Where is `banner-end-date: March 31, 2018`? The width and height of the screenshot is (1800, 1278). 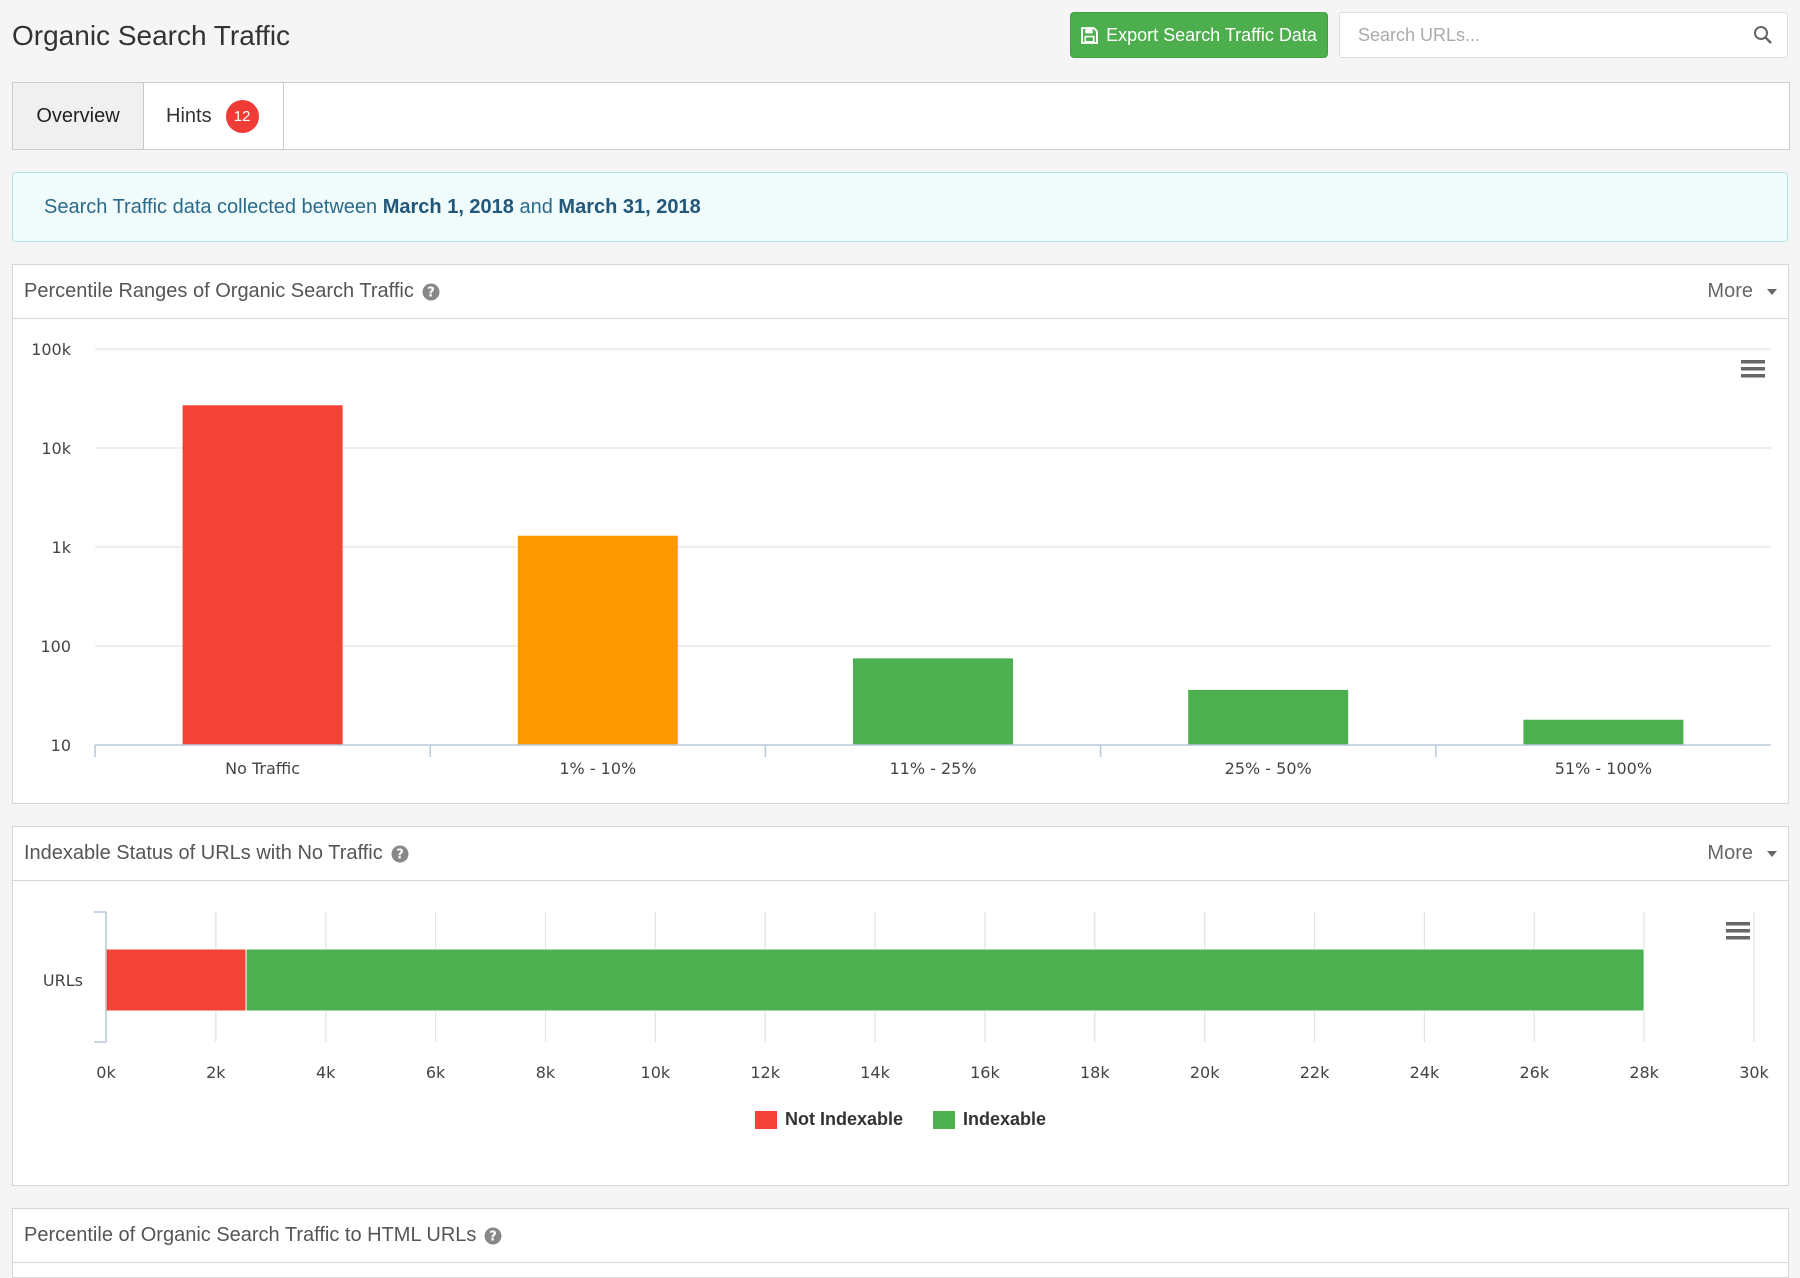 banner-end-date: March 31, 2018 is located at coordinates (629, 206).